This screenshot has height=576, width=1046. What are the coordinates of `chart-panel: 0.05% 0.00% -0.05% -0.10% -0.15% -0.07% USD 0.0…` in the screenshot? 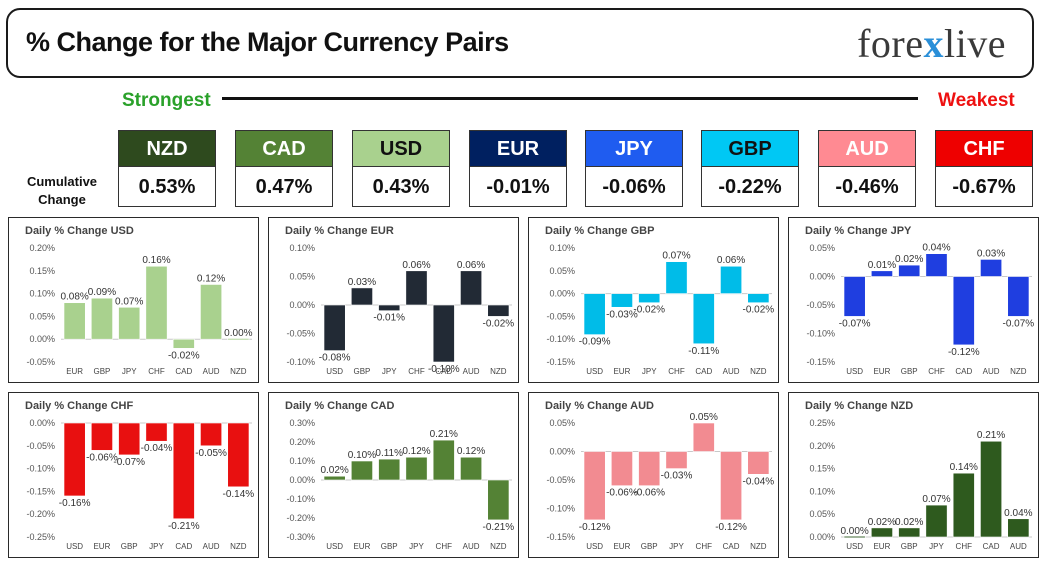 It's located at (913, 300).